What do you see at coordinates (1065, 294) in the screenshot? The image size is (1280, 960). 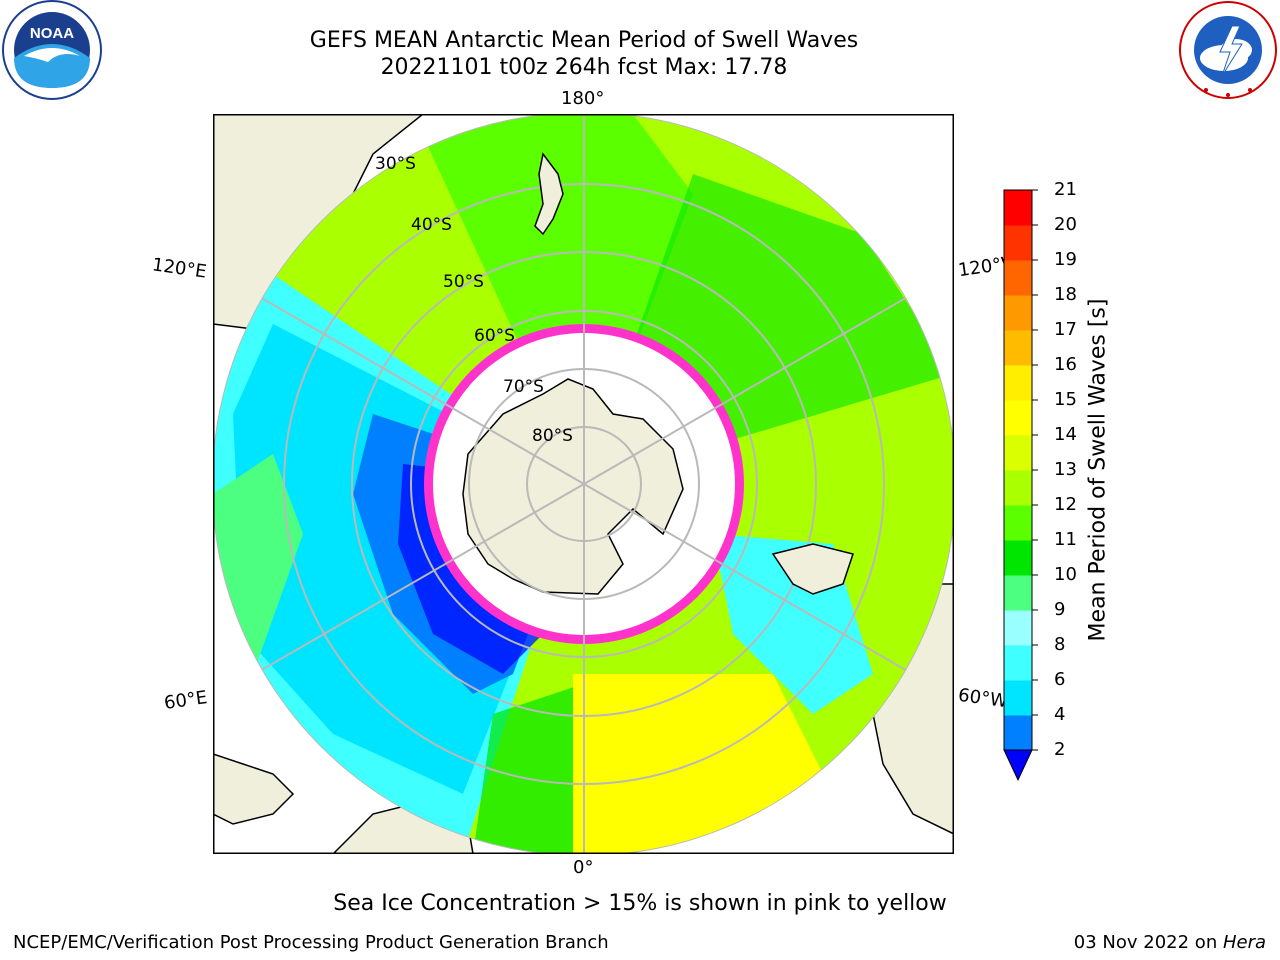 I see `colorbar-tick-label: 18` at bounding box center [1065, 294].